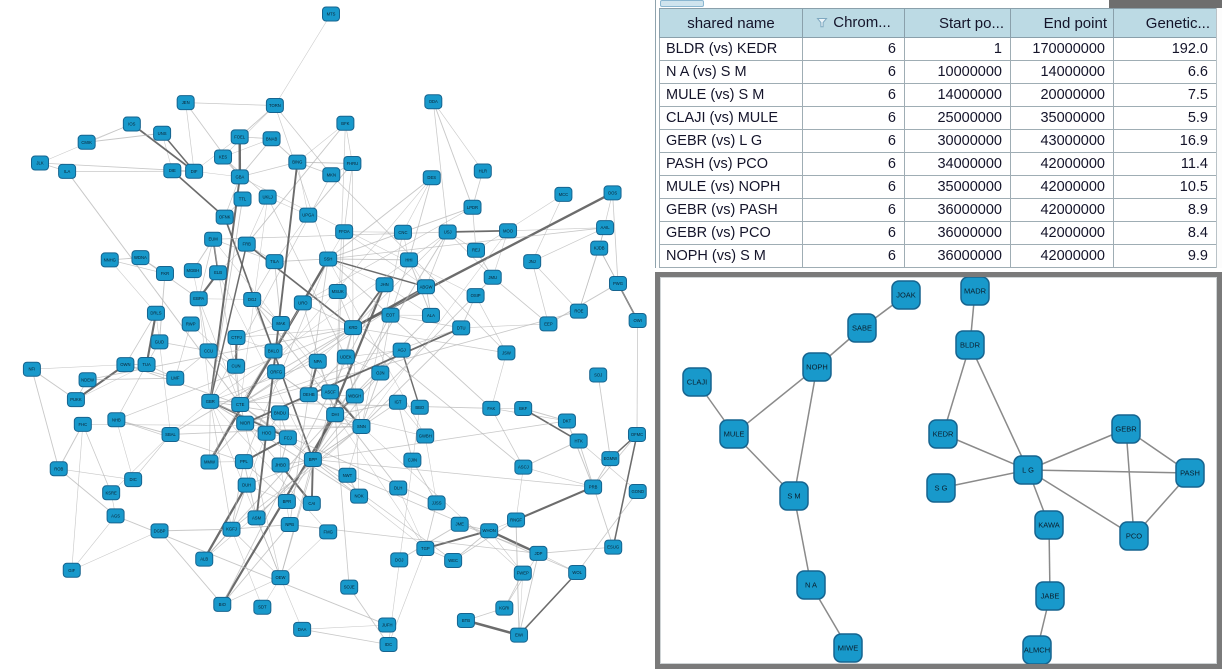 Image resolution: width=1222 pixels, height=669 pixels. Describe the element at coordinates (522, 573) in the screenshot. I see `graph-node: FWEP` at that location.